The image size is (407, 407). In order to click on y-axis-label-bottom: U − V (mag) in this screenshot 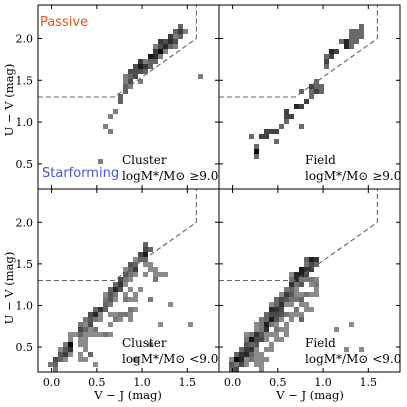, I will do `click(9, 288)`.